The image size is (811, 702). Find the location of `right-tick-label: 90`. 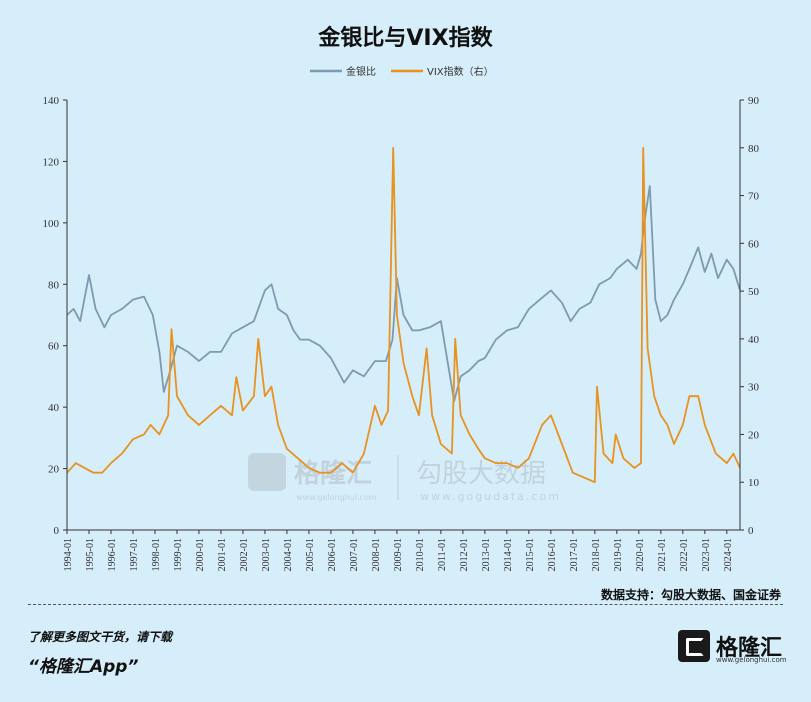

right-tick-label: 90 is located at coordinates (754, 101).